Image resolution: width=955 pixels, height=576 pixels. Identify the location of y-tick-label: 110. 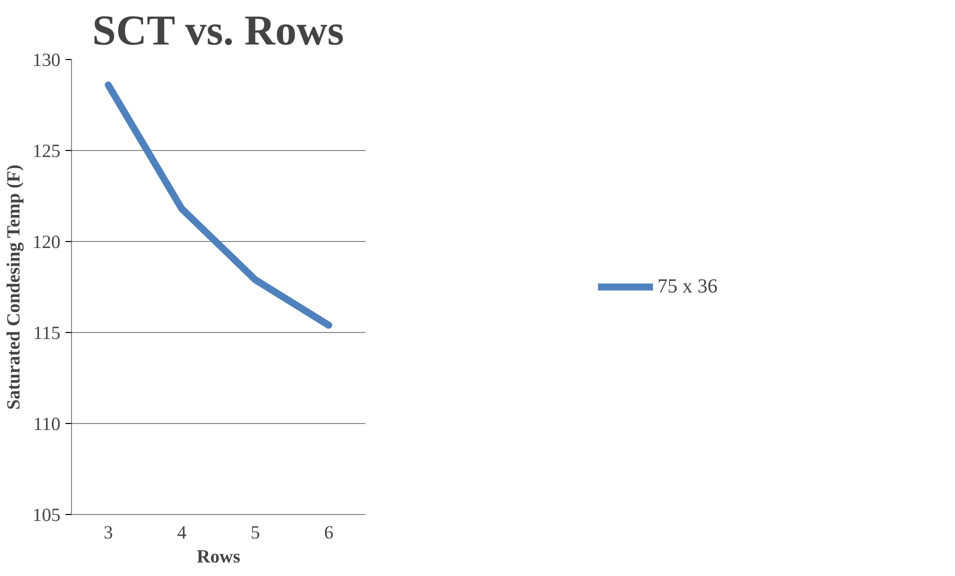
(47, 424).